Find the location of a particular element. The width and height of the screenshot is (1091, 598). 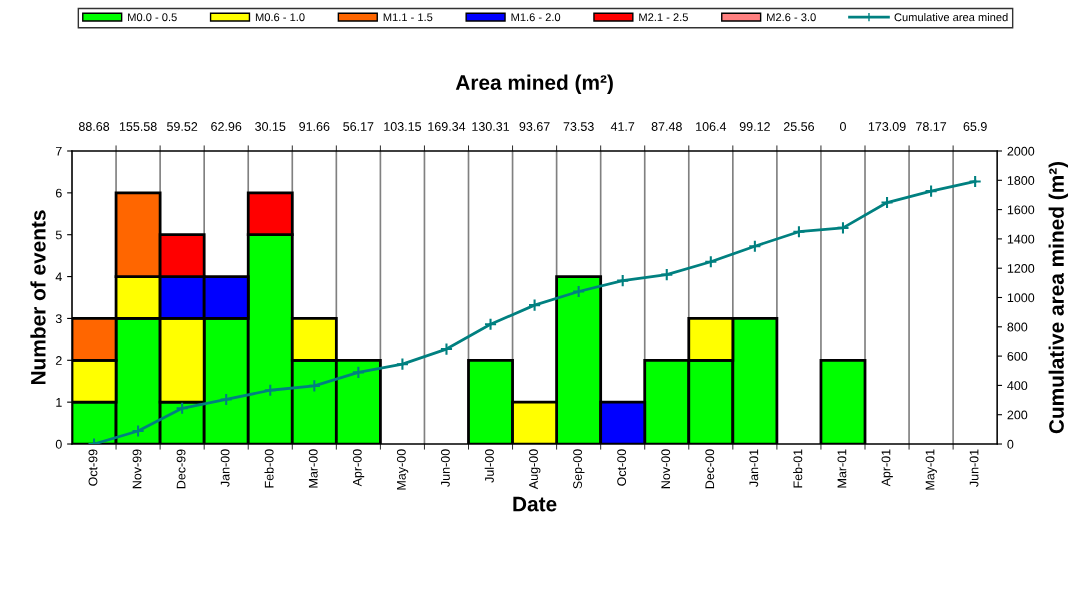

text: 0 is located at coordinates (842, 126).